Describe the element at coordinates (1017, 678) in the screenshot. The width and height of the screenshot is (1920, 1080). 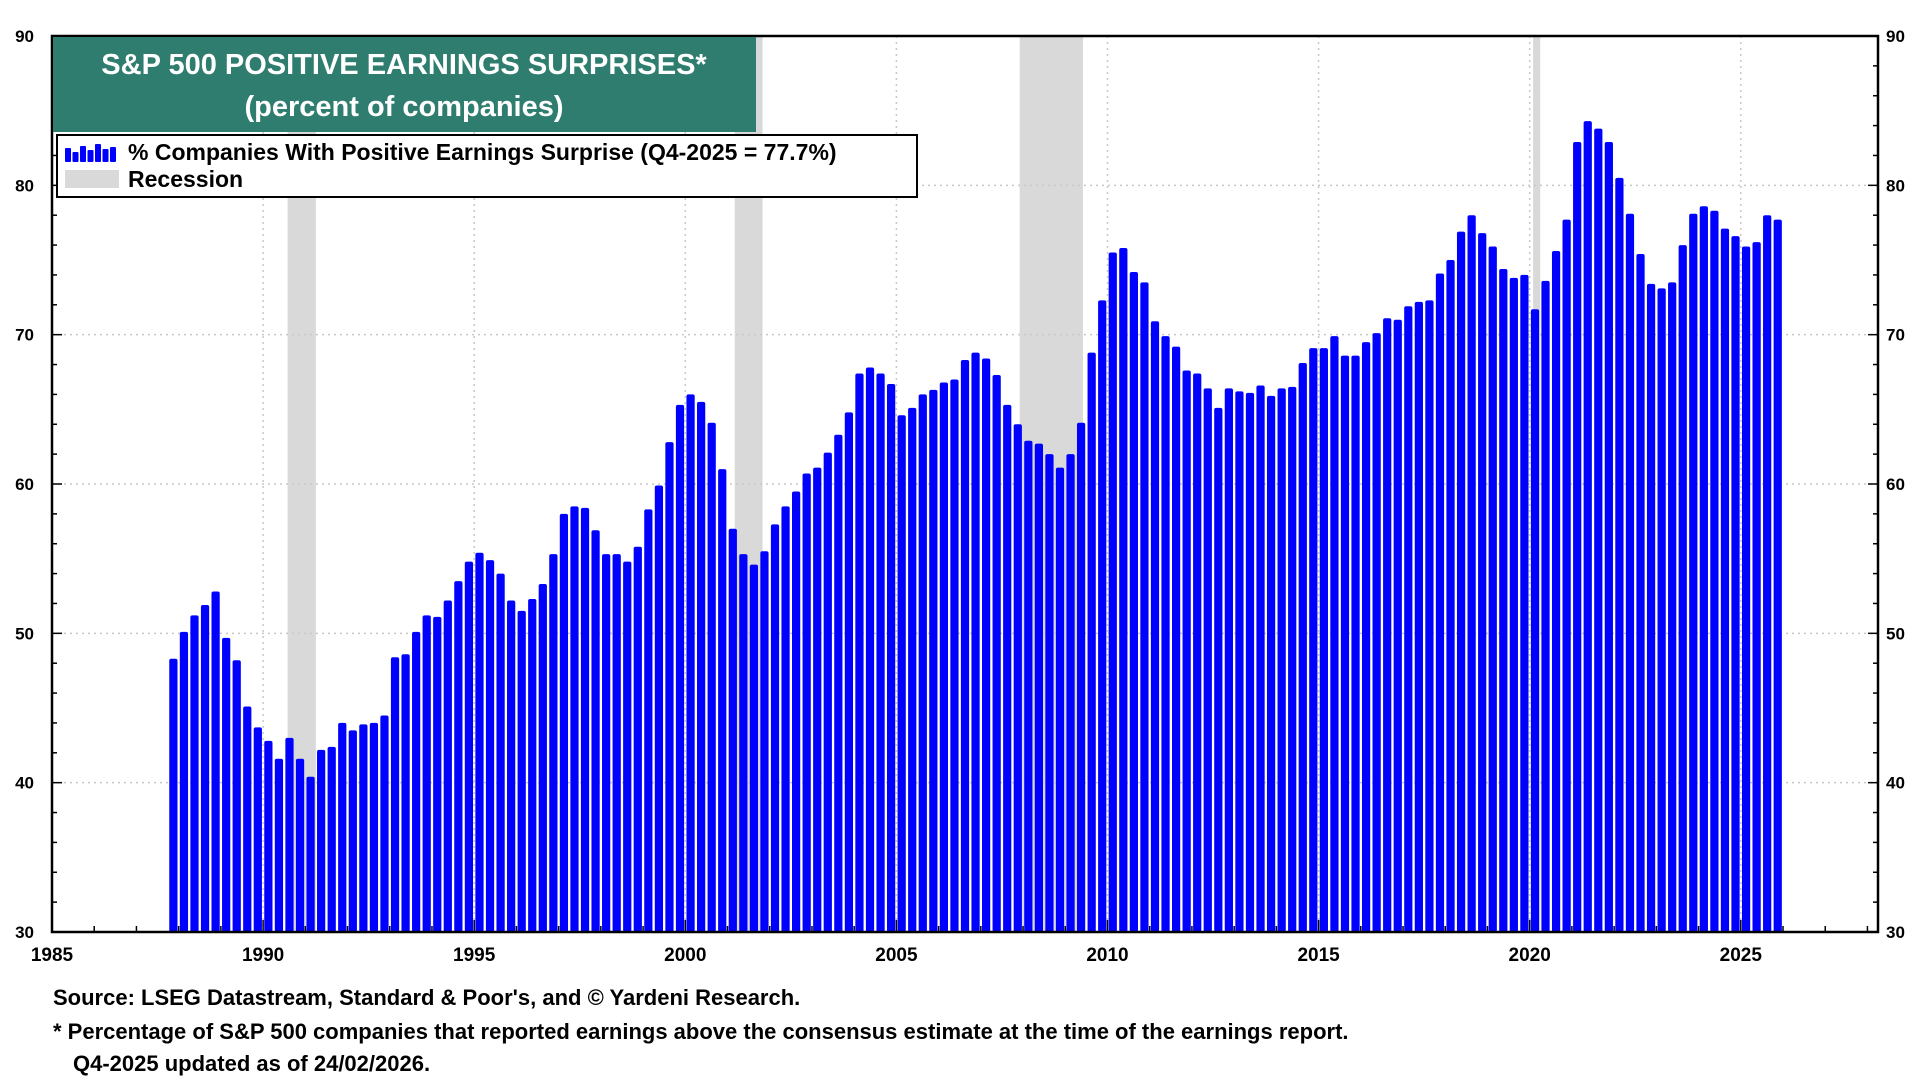
I see `bar-q4-2007` at that location.